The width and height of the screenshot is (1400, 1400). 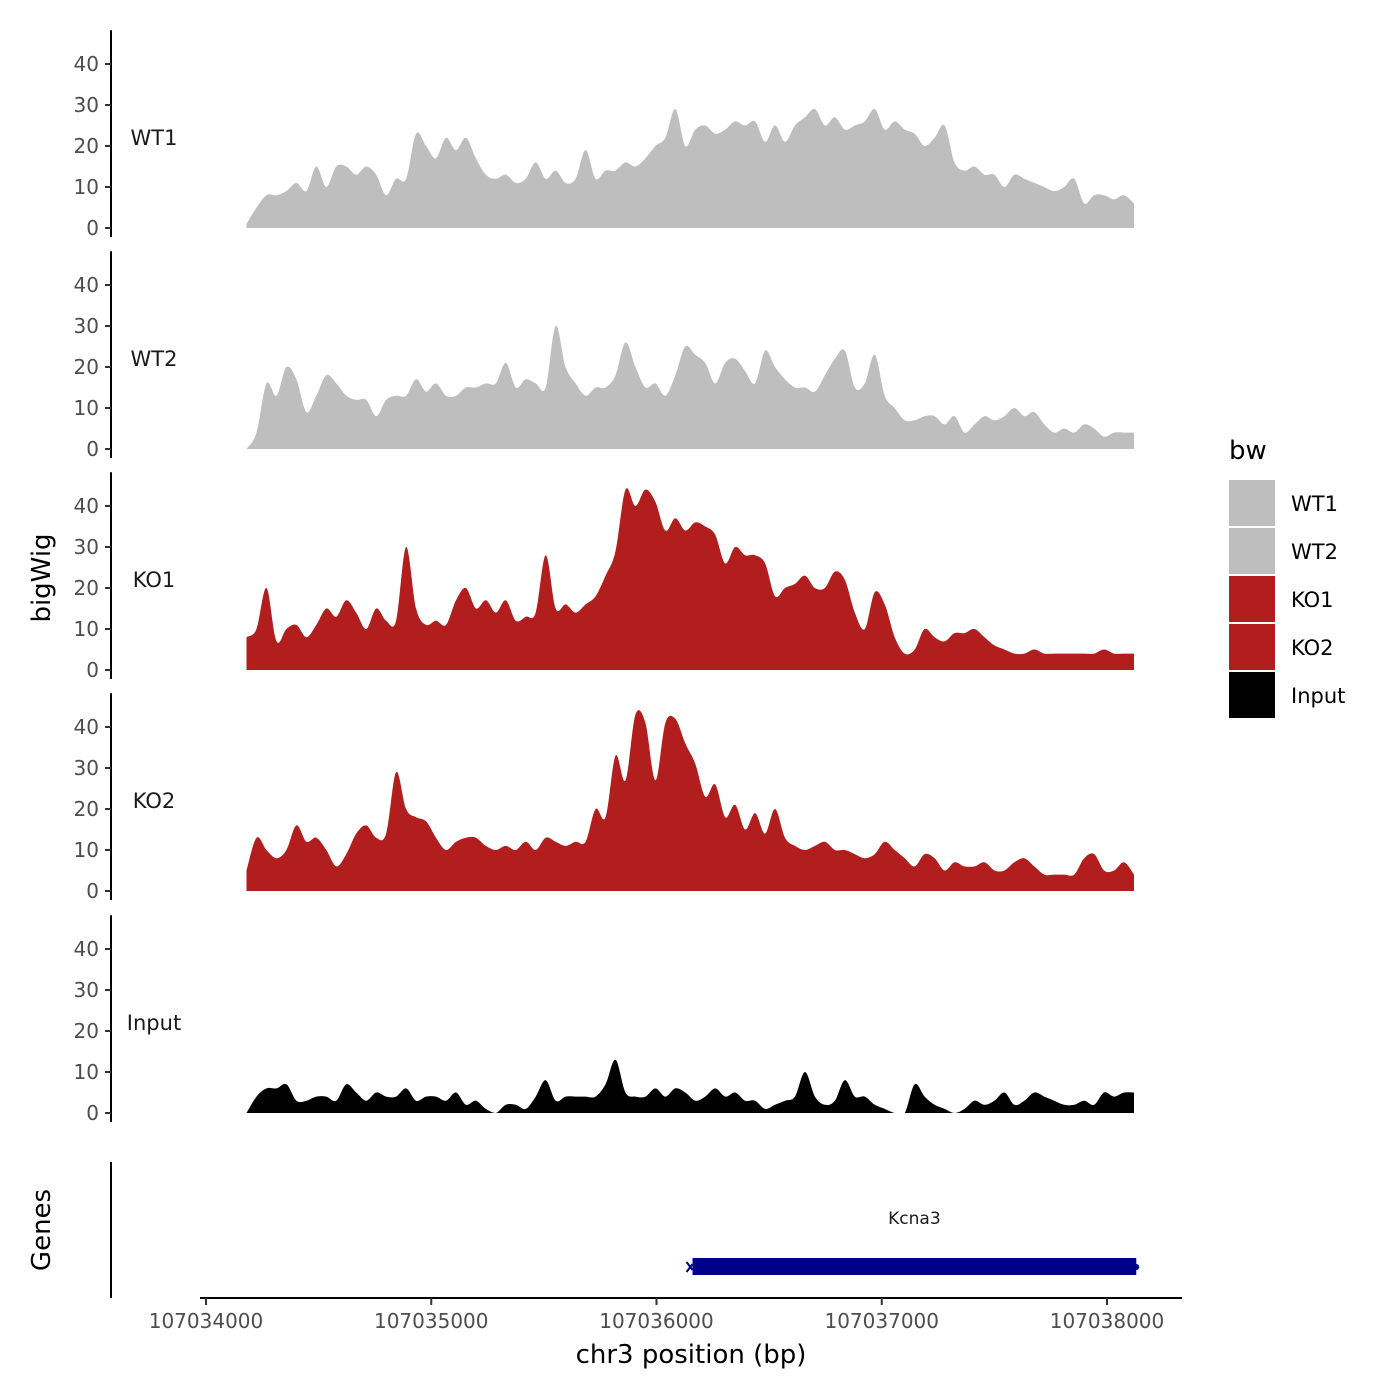 What do you see at coordinates (431, 1321) in the screenshot?
I see `x-tick-label: 107035000` at bounding box center [431, 1321].